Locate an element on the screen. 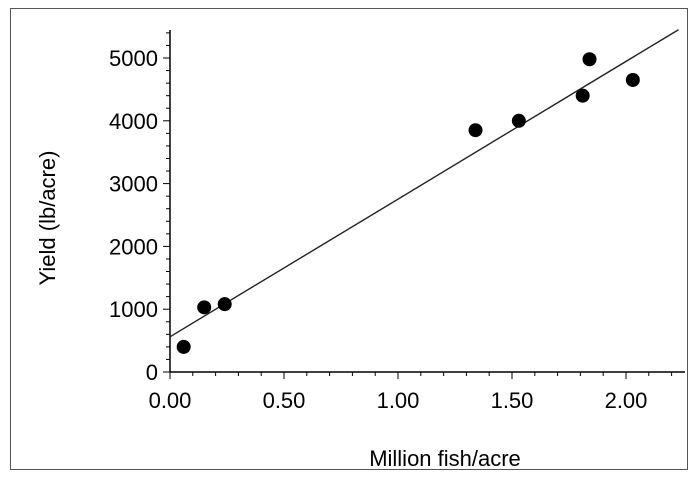  y-tick-label: 2000 is located at coordinates (133, 246).